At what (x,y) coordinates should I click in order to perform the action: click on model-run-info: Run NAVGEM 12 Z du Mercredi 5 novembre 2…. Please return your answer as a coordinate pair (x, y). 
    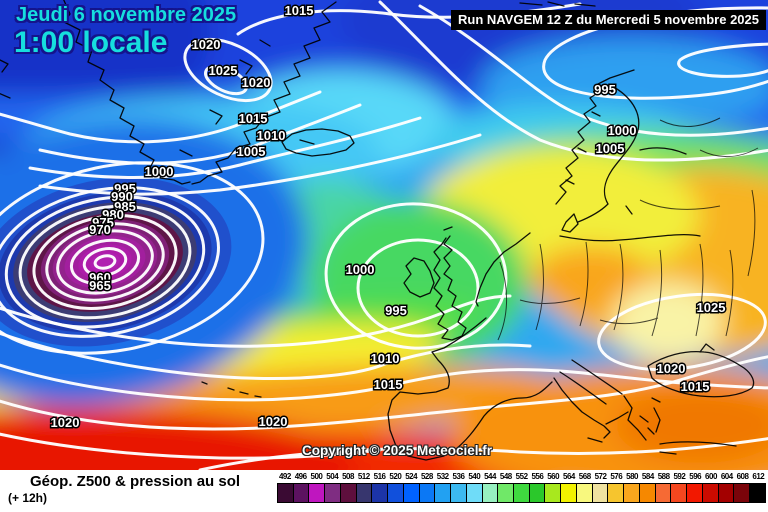
    Looking at the image, I should click on (608, 20).